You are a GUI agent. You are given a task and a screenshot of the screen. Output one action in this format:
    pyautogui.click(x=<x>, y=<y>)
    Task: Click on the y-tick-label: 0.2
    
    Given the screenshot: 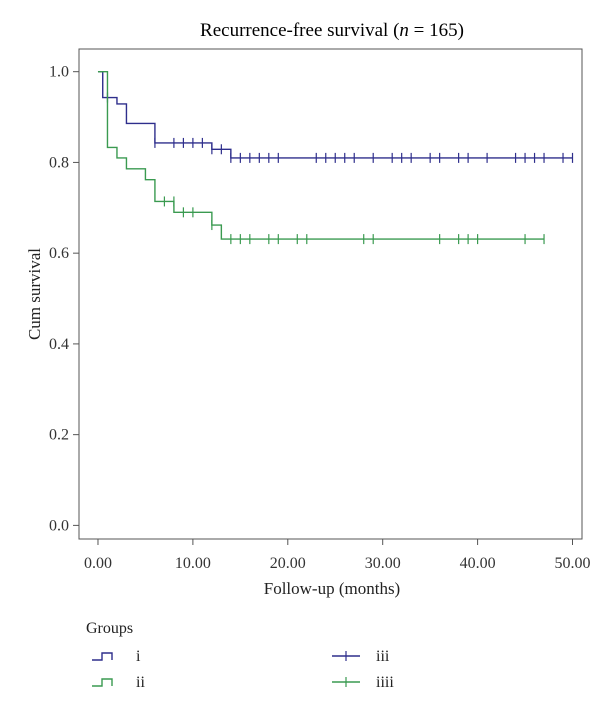 What is the action you would take?
    pyautogui.click(x=59, y=435)
    